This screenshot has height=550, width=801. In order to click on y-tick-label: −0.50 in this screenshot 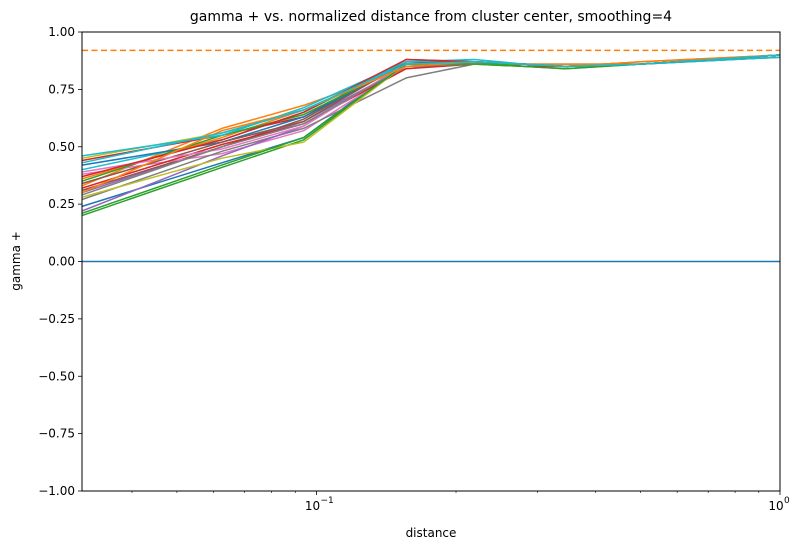, I will do `click(56, 376)`.